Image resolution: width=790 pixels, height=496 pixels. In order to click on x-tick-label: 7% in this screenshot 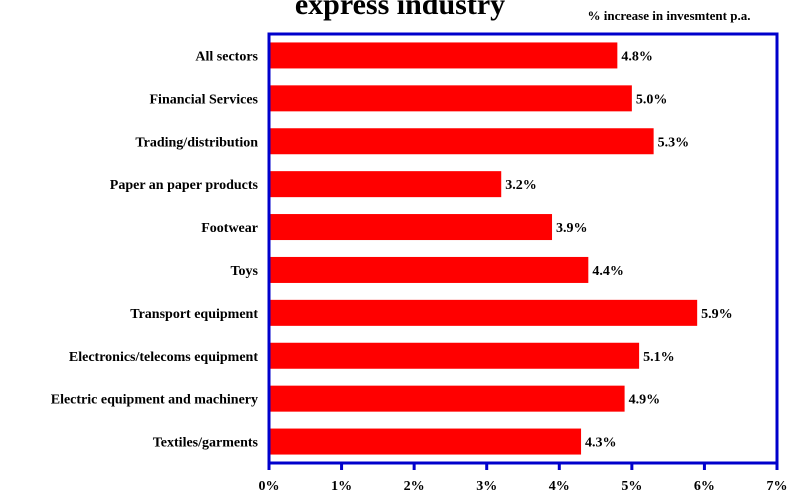, I will do `click(777, 486)`.